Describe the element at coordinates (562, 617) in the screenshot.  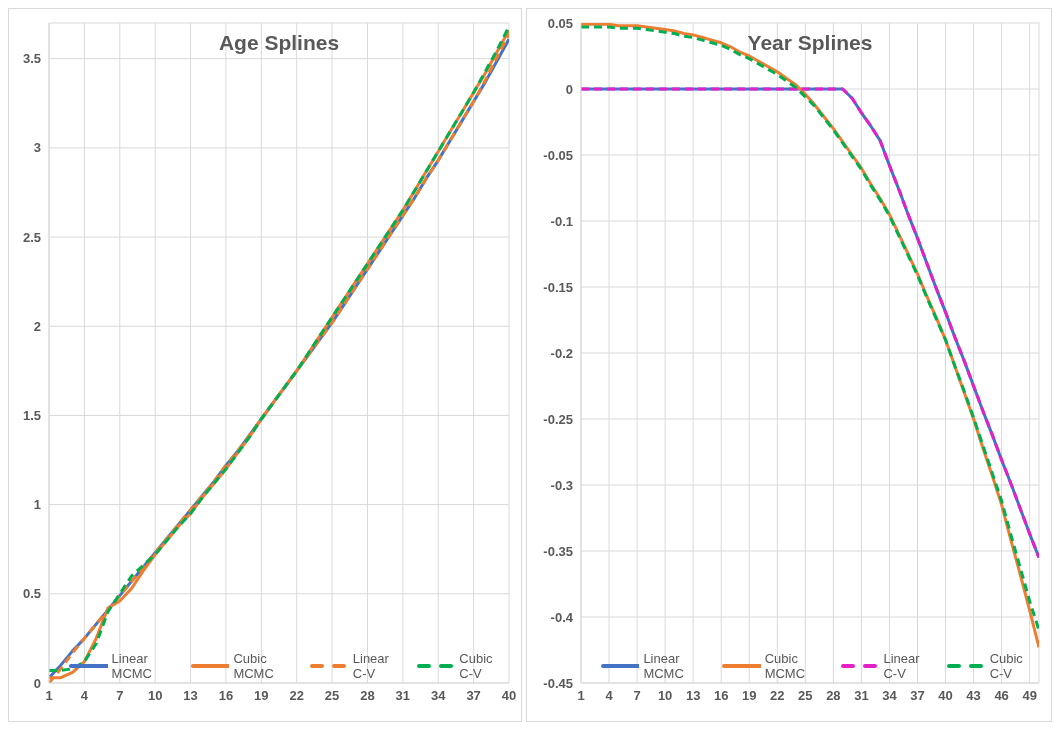
I see `y-tick-label: -0.4` at that location.